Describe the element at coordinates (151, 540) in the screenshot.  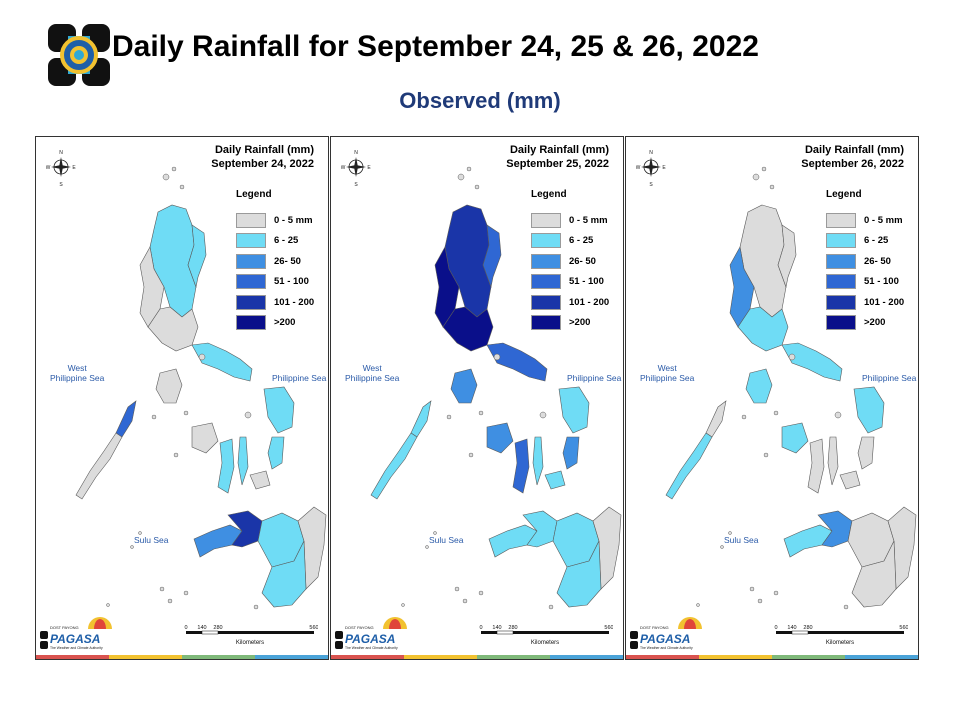
I see `sulu-sea-label: Sulu Sea` at that location.